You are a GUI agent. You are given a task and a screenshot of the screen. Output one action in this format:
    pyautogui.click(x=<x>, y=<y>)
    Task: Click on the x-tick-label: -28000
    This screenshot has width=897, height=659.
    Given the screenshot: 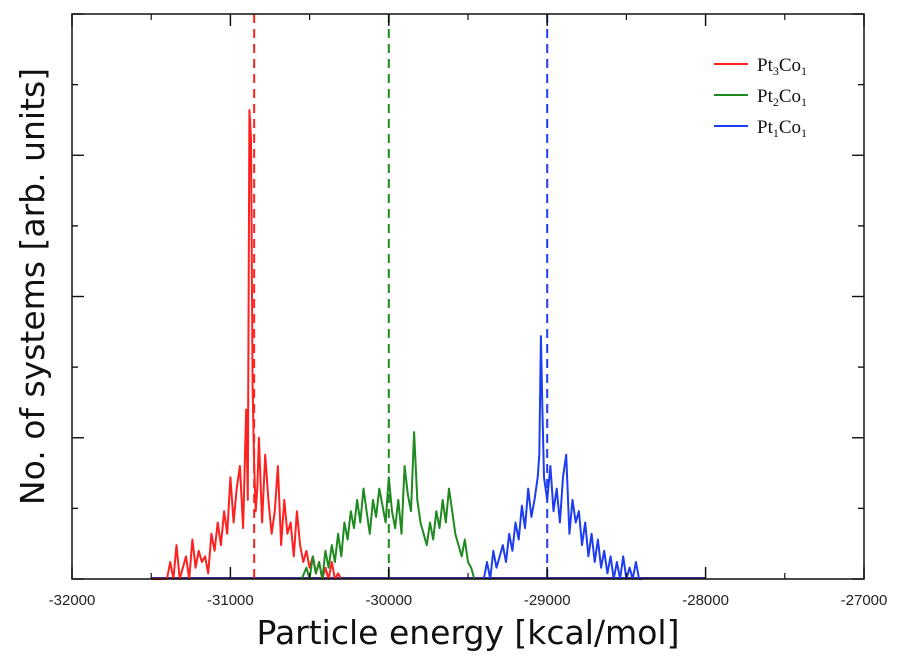 What is the action you would take?
    pyautogui.click(x=705, y=600)
    